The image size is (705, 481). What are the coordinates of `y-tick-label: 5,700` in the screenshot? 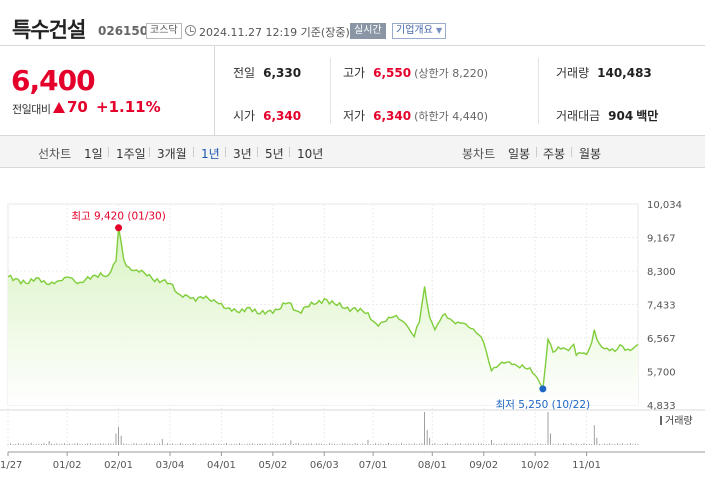 It's located at (661, 373).